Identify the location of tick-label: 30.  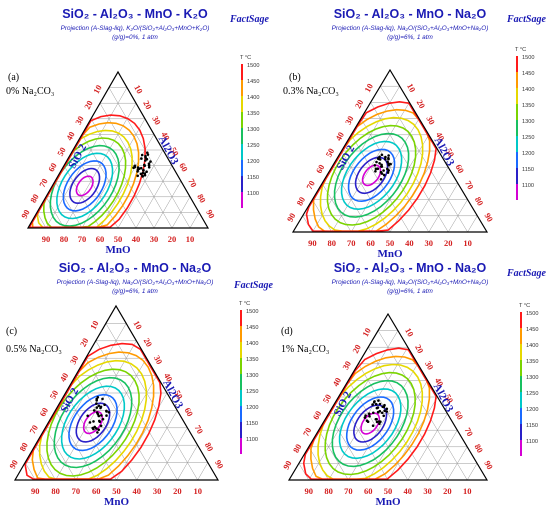
(427, 491).